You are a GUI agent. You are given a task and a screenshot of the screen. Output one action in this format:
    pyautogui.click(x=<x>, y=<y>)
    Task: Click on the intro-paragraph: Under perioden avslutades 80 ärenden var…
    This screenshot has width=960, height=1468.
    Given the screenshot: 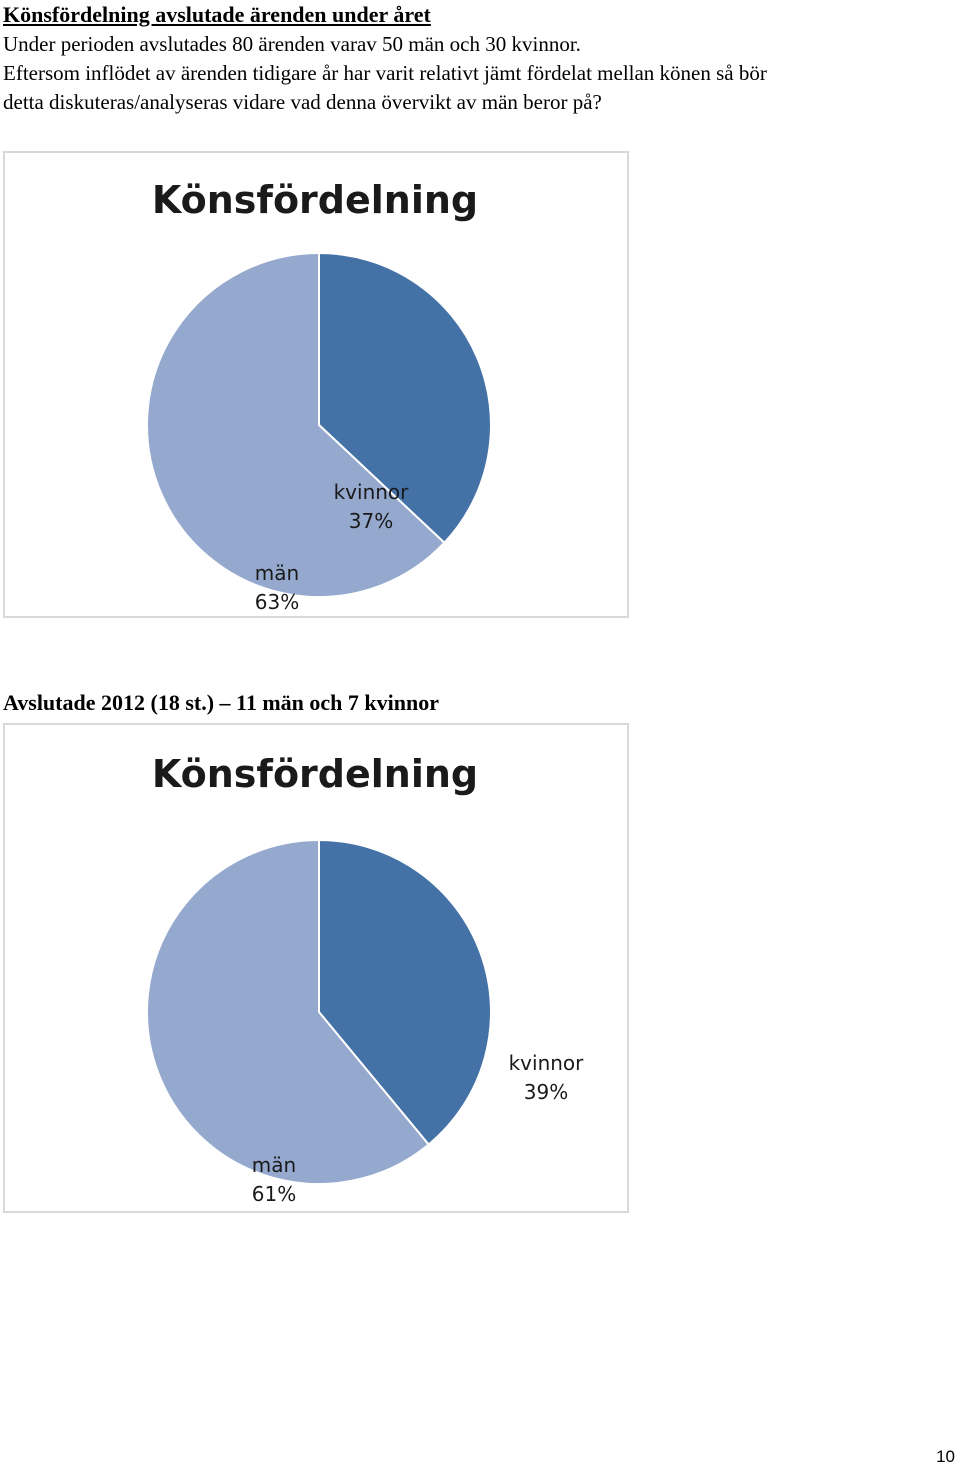 What is the action you would take?
    pyautogui.click(x=478, y=73)
    